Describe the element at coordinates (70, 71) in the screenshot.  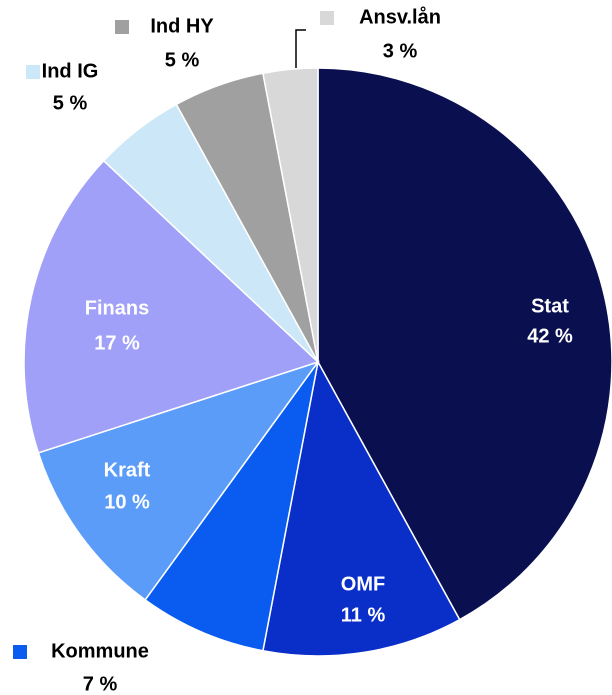
I see `category-label: Ind IG` at that location.